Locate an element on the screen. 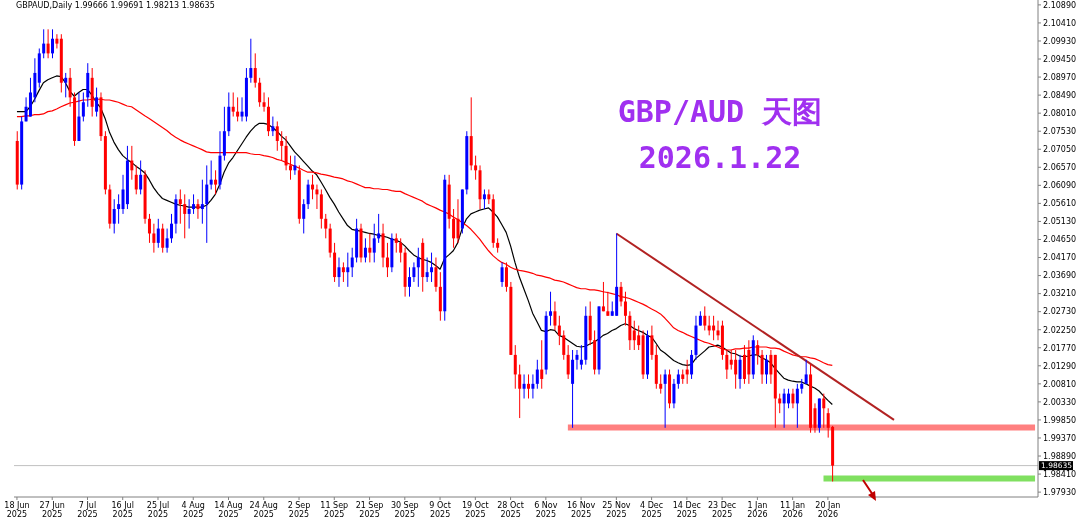 This screenshot has width=1080, height=521. x-tick-label: 25 Jul 2025 is located at coordinates (158, 510).